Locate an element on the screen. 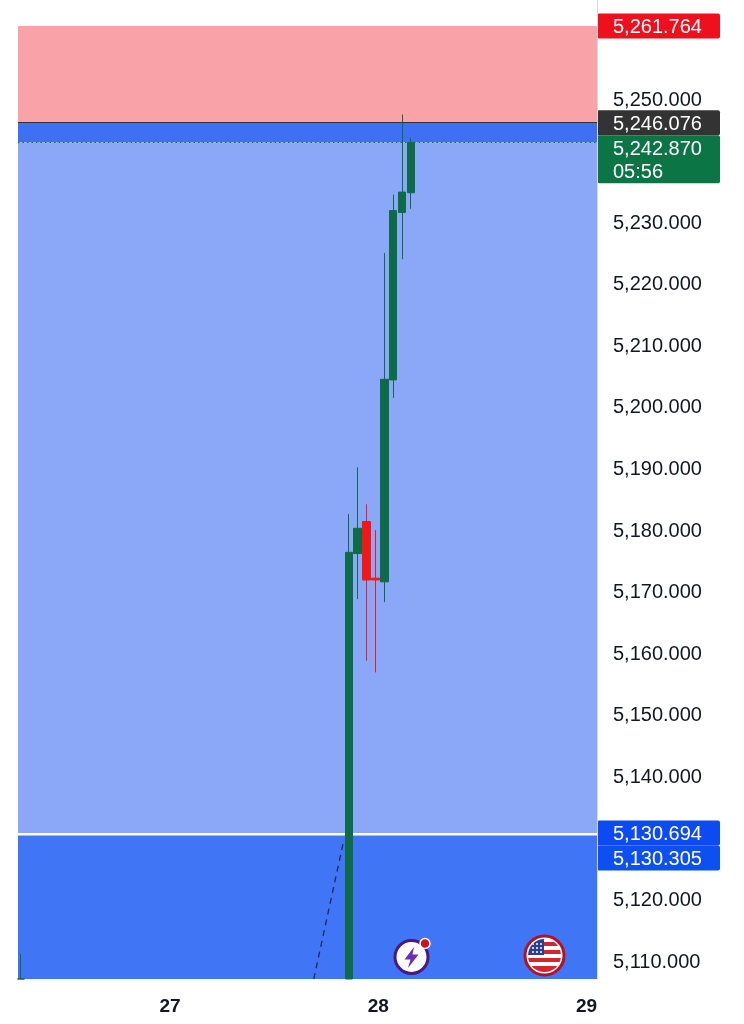 This screenshot has width=744, height=1024. y-tick-label: 5,160.000 is located at coordinates (657, 652).